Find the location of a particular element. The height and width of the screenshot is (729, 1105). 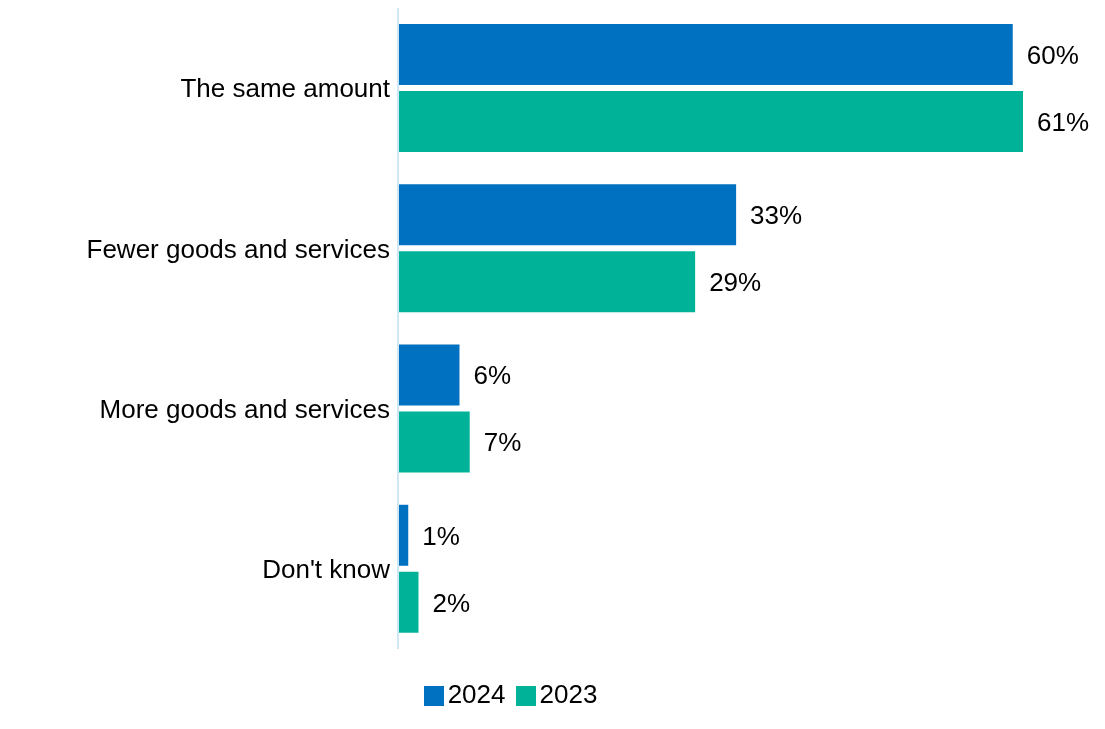

y-tick-label: Don't know is located at coordinates (326, 569).